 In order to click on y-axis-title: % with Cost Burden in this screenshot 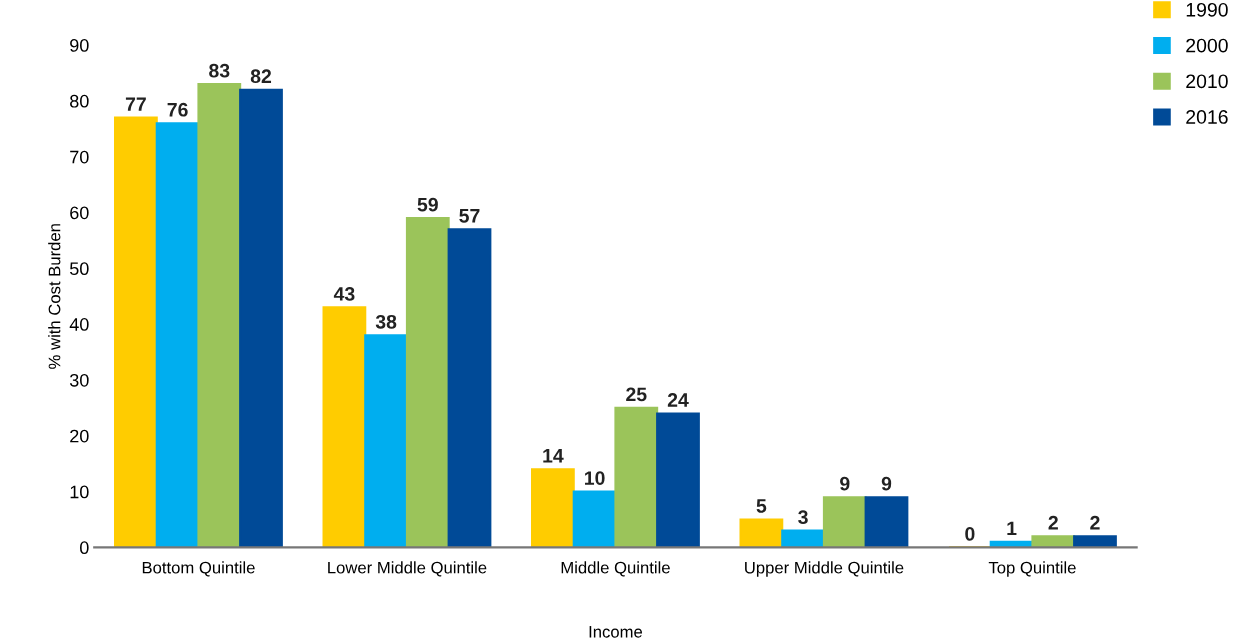, I will do `click(54, 296)`.